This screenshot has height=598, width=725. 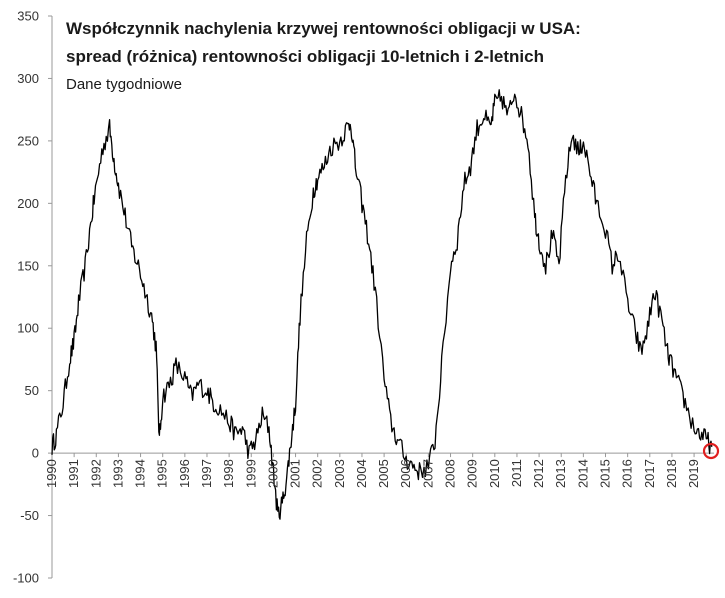 What do you see at coordinates (73, 473) in the screenshot?
I see `x-tick-label: 1991` at bounding box center [73, 473].